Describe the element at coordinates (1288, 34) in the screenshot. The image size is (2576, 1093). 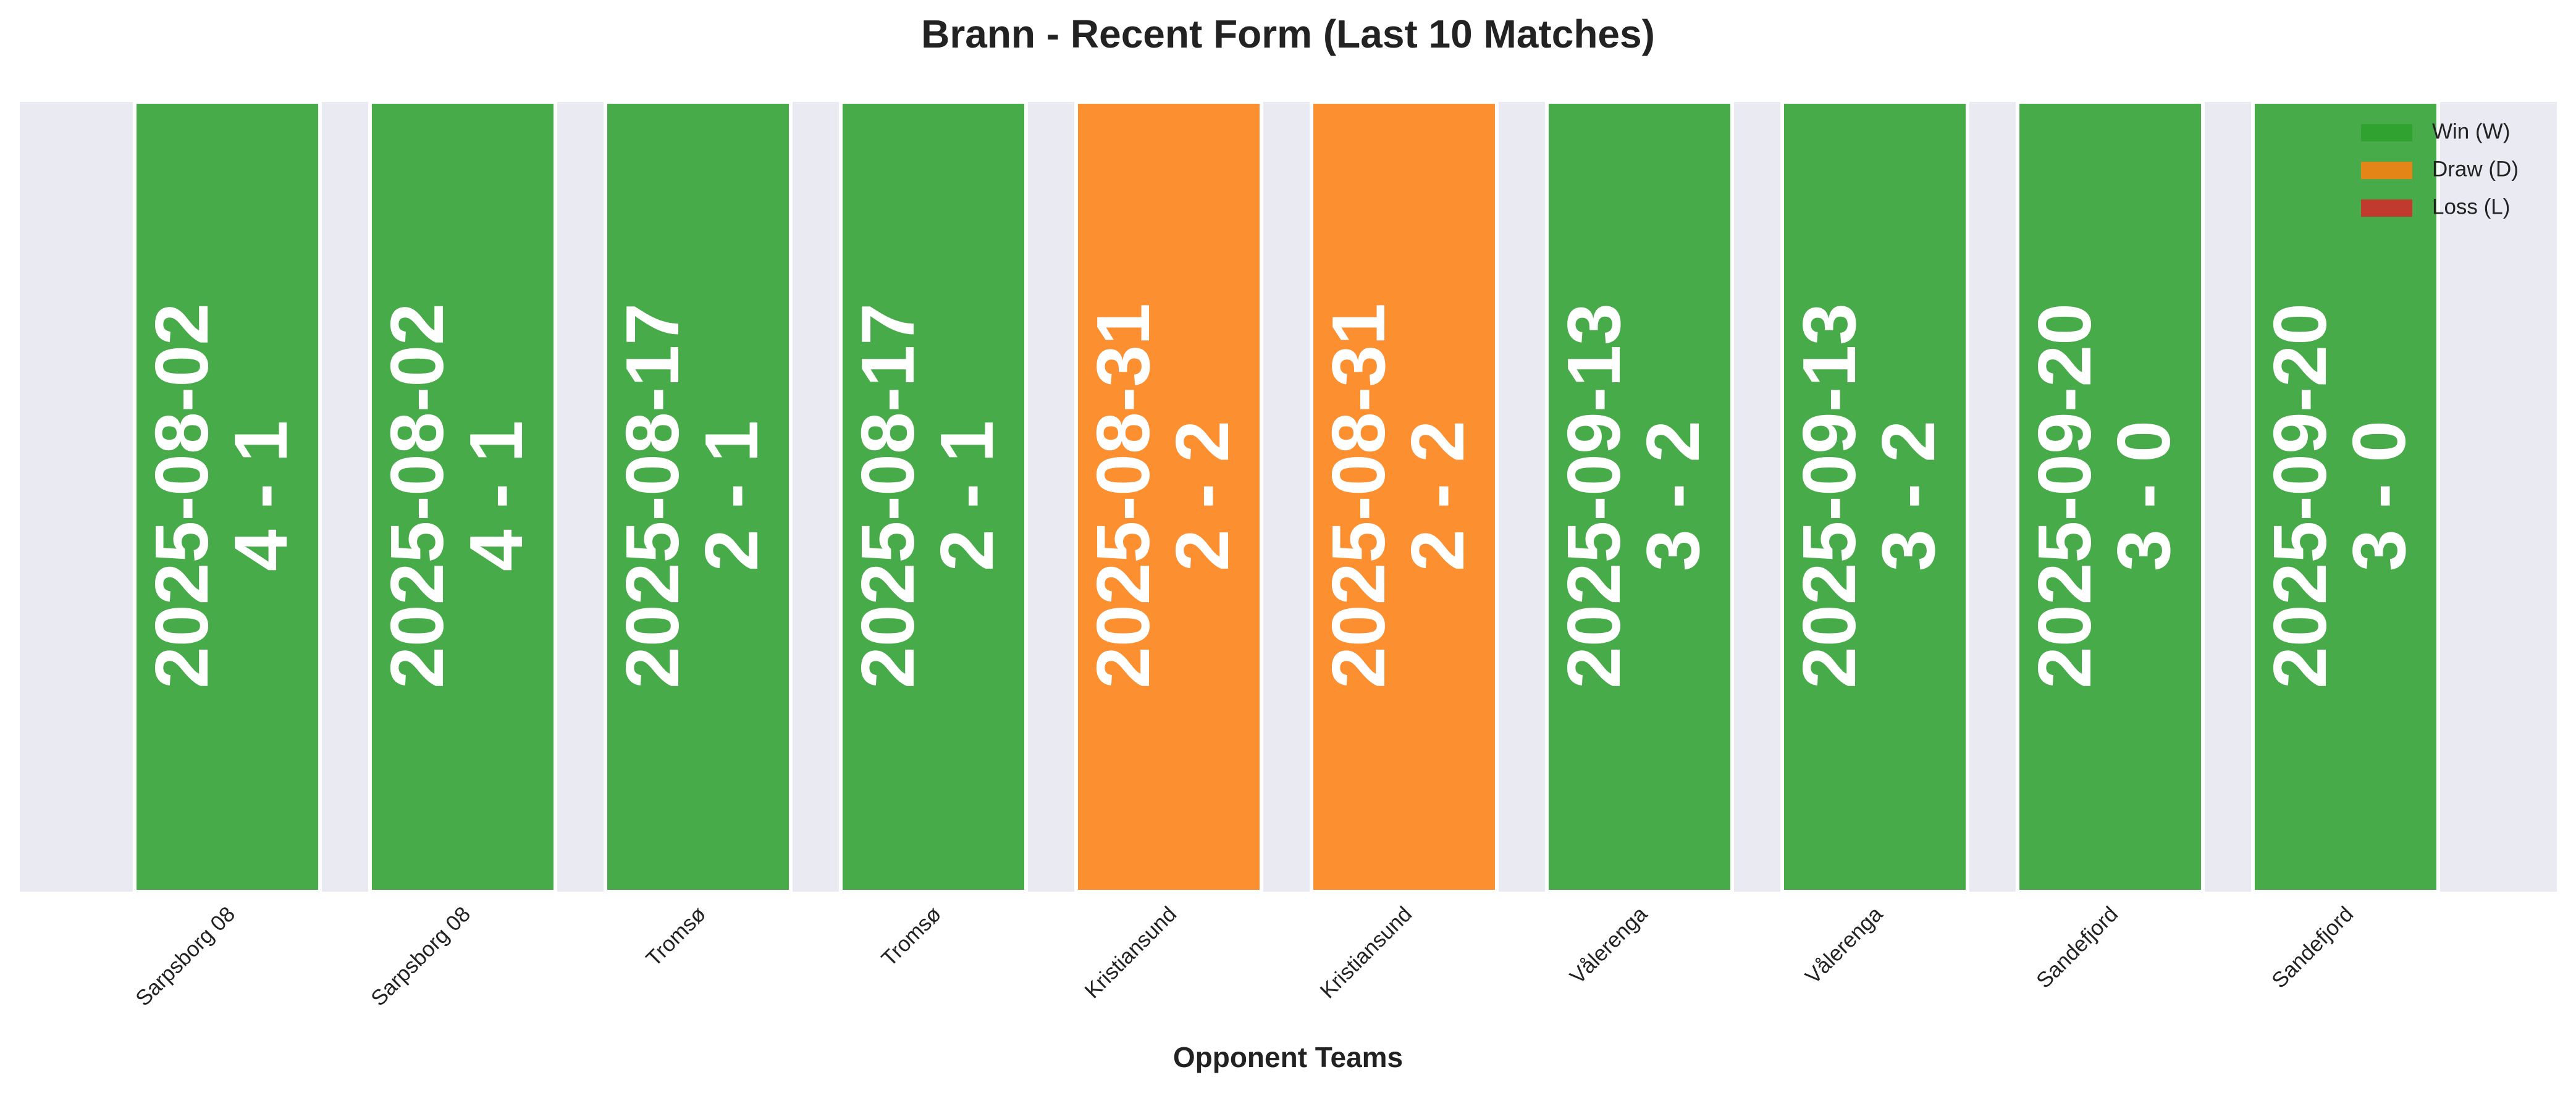
I see `chart-title: Brann - Recent Form (Last 10 Matches)` at that location.